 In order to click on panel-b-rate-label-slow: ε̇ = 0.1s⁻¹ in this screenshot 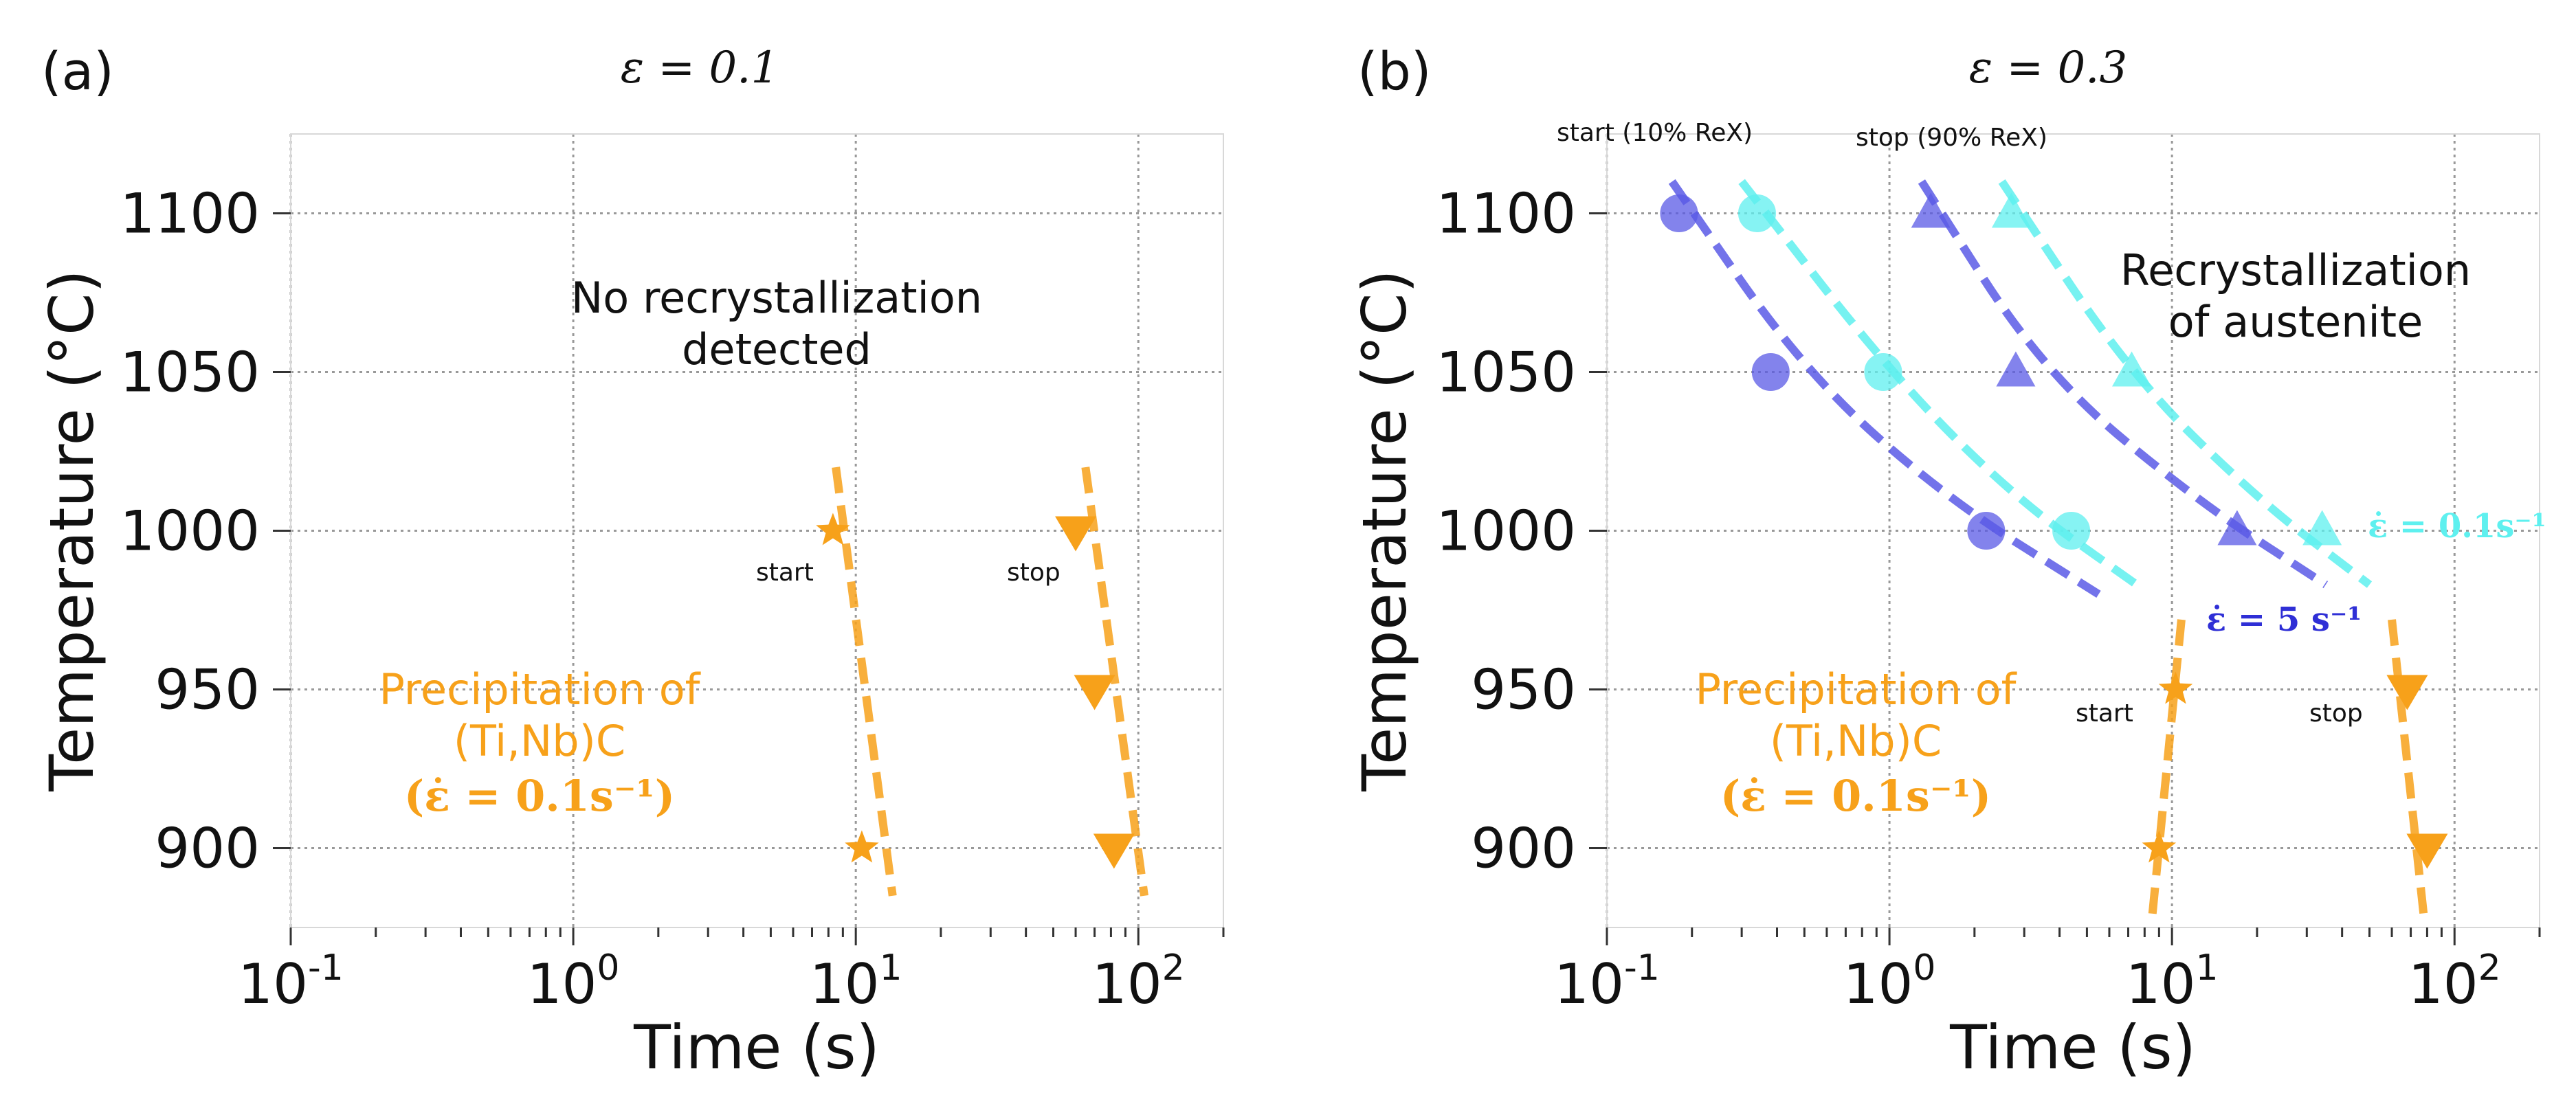, I will do `click(2457, 526)`.